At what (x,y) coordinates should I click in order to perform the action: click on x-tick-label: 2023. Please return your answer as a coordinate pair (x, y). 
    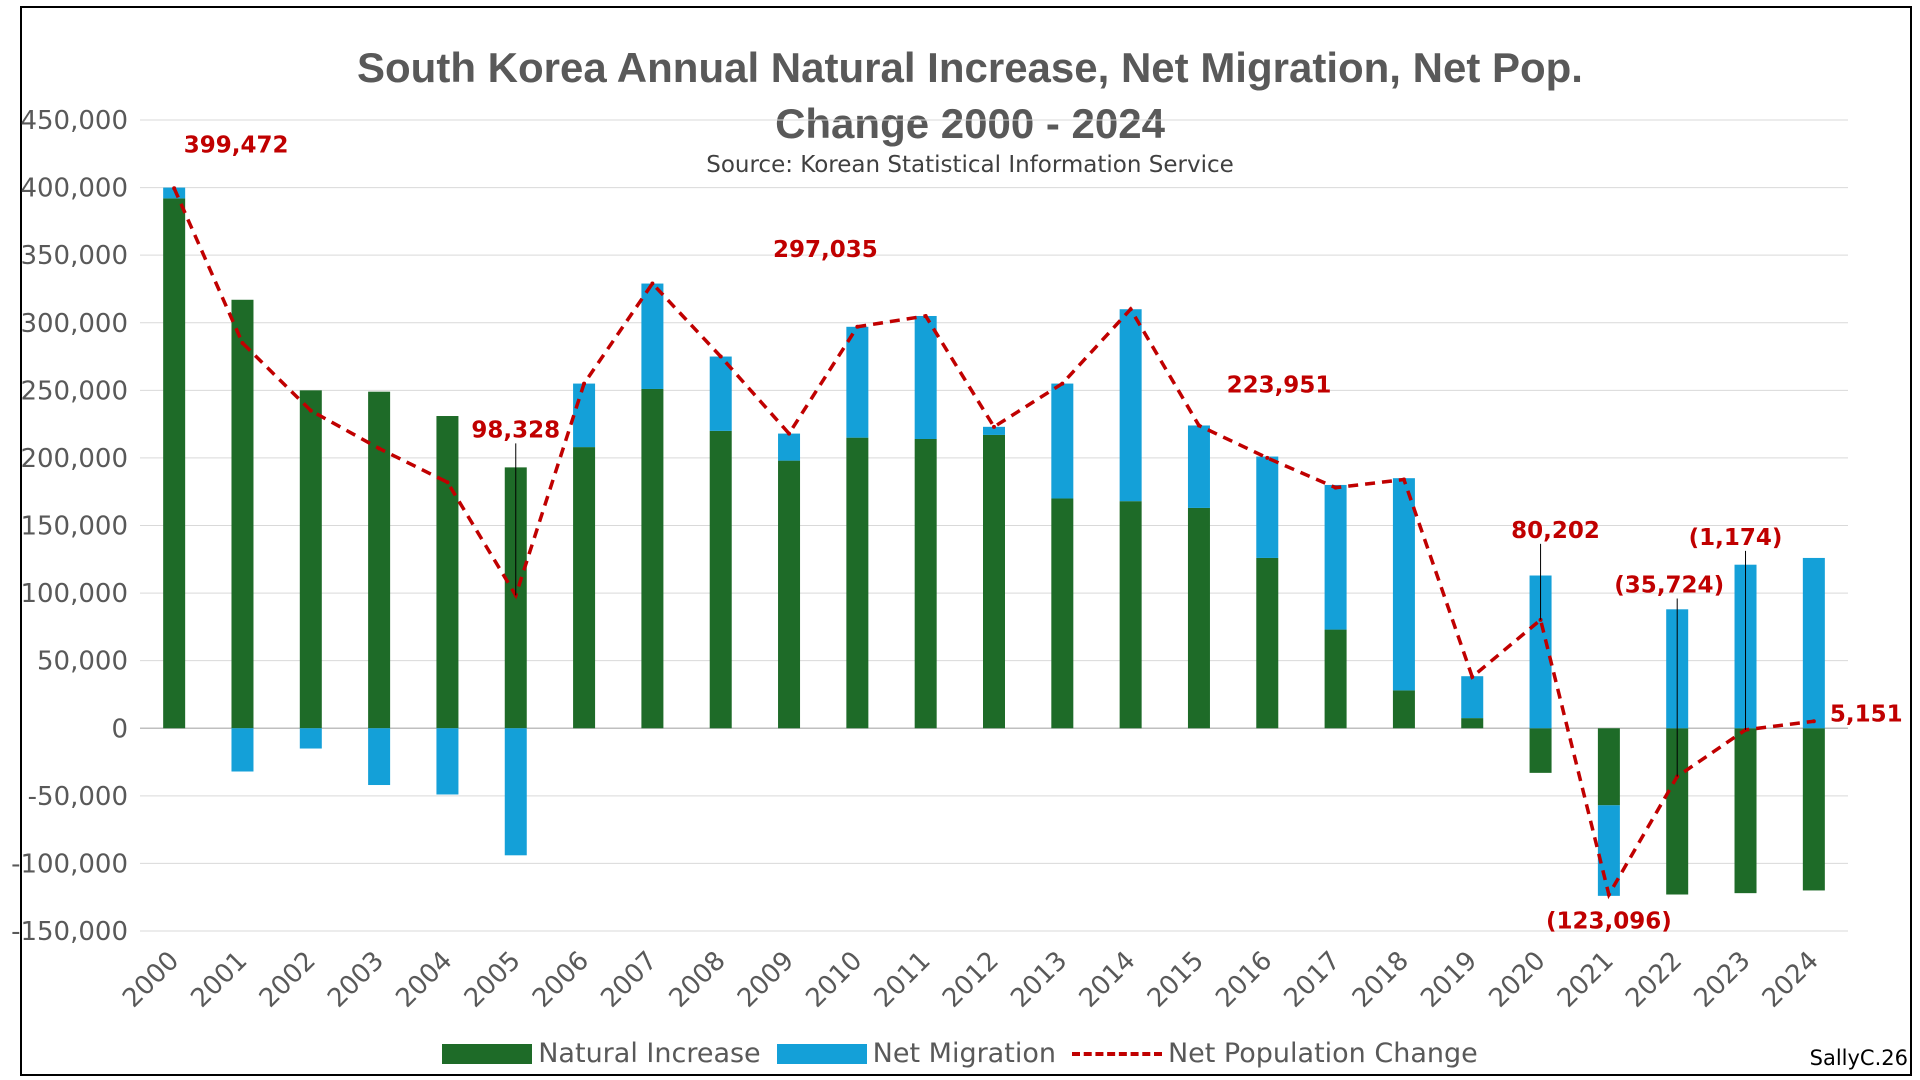
    Looking at the image, I should click on (1722, 980).